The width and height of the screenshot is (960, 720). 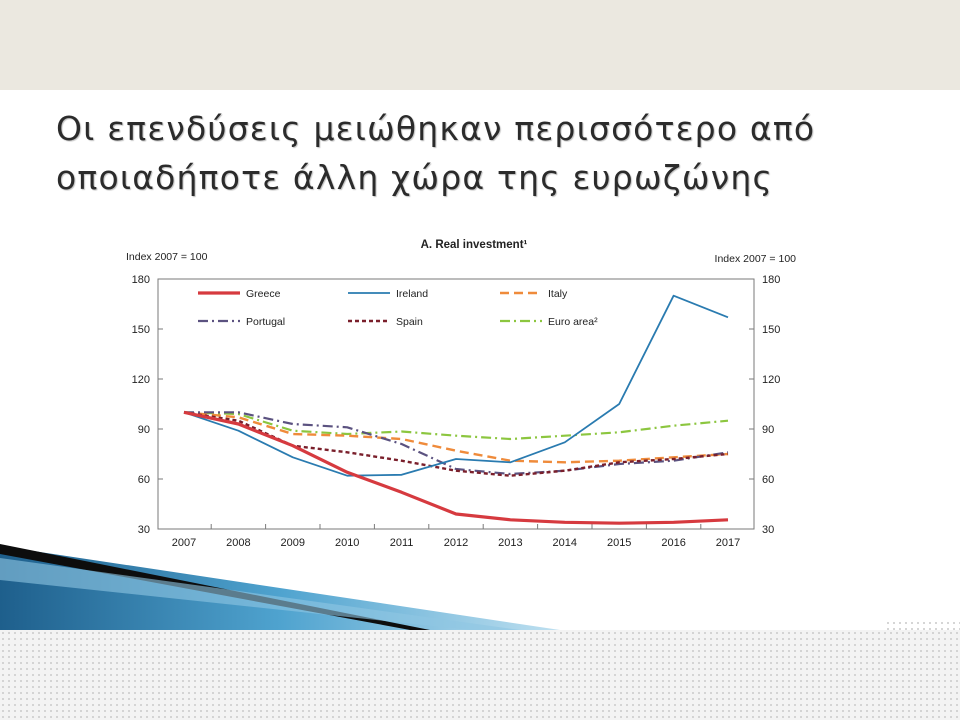 I want to click on y-tick-label-right: 150, so click(x=771, y=330).